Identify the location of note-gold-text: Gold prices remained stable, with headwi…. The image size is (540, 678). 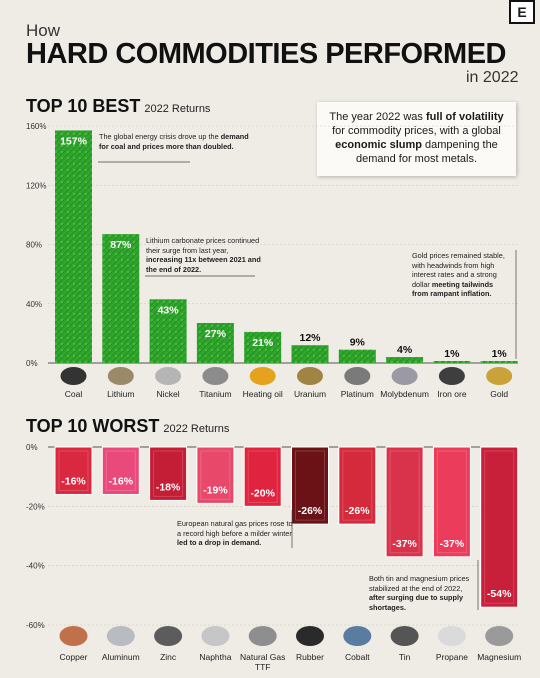
(458, 270).